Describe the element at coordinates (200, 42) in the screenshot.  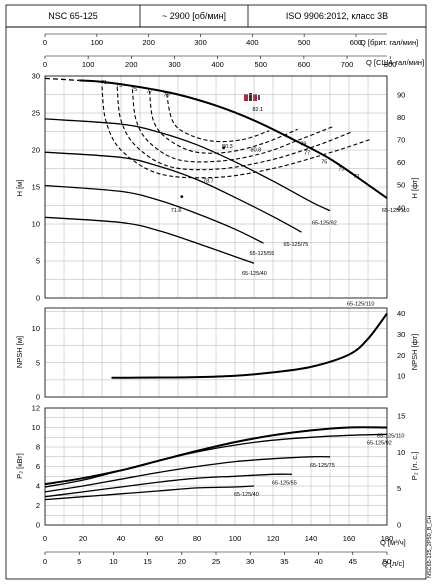
I see `imperial-tick: 300` at that location.